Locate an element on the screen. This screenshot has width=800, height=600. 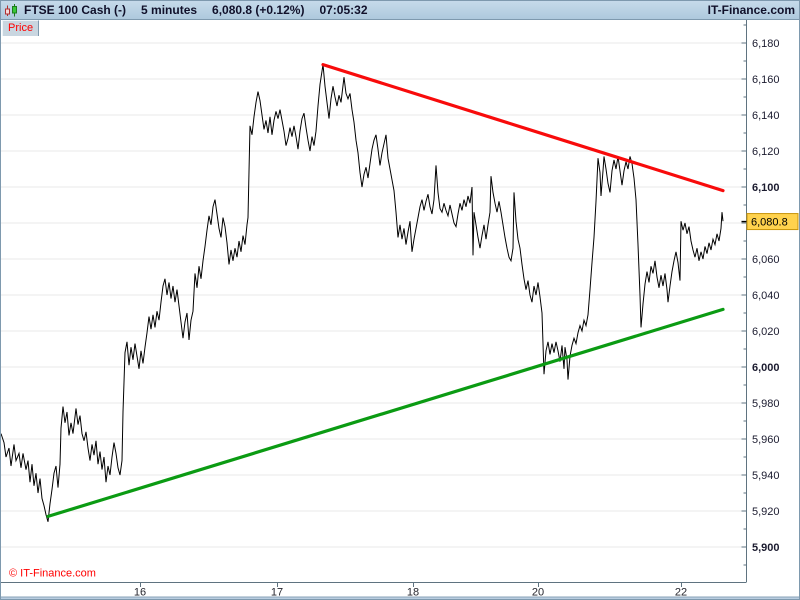
last-price-label: 6,080.8 is located at coordinates (769, 223).